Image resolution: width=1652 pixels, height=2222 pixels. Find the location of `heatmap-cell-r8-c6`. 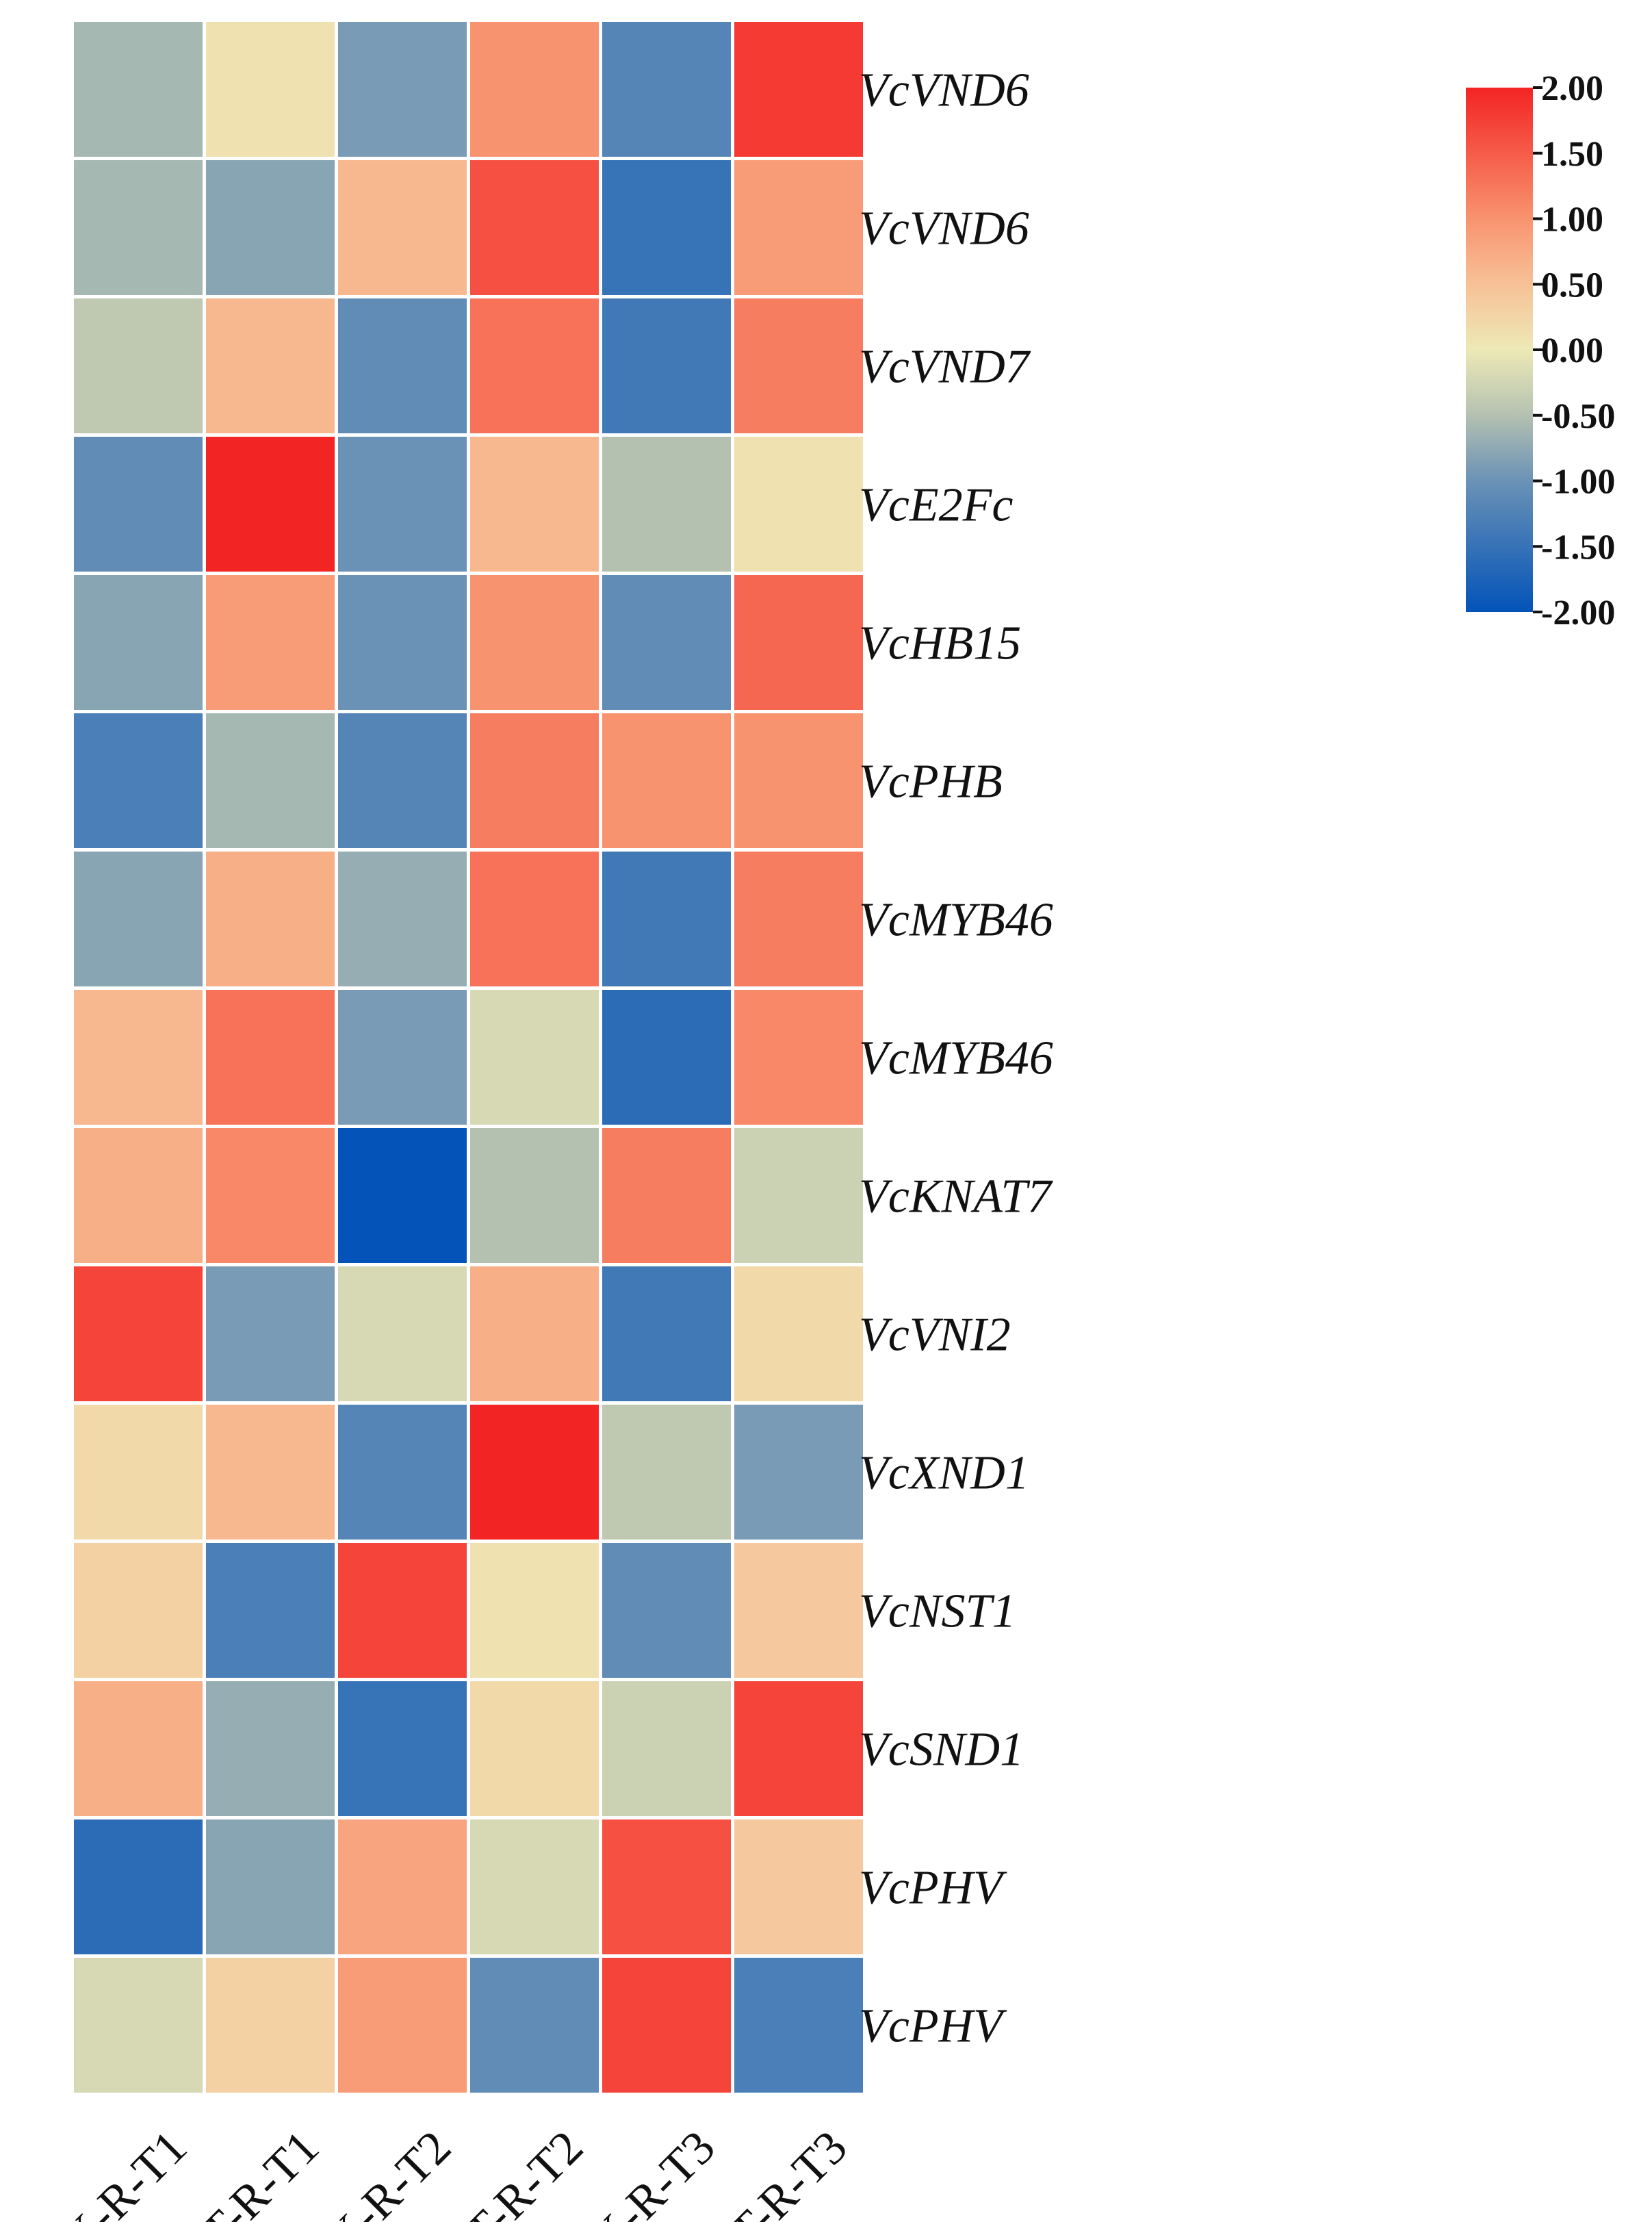

heatmap-cell-r8-c6 is located at coordinates (798, 1057).